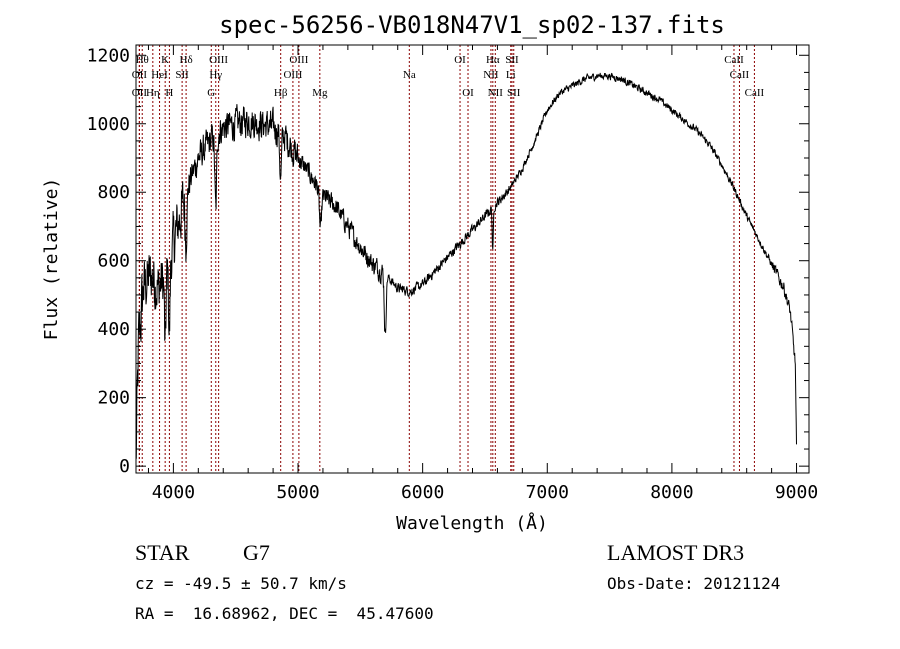 Image resolution: width=900 pixels, height=649 pixels. What do you see at coordinates (422, 492) in the screenshot?
I see `x-tick-label: 6000` at bounding box center [422, 492].